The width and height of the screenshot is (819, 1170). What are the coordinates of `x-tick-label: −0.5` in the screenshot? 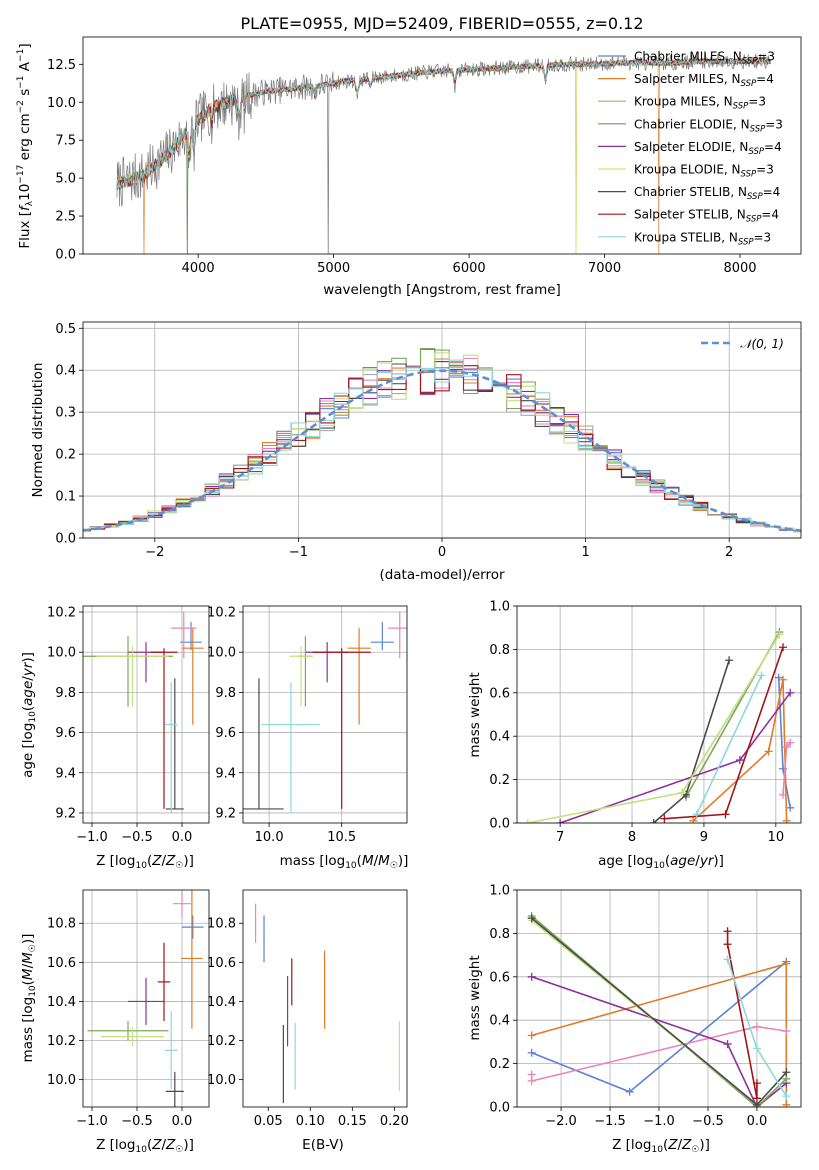 It's located at (137, 1121).